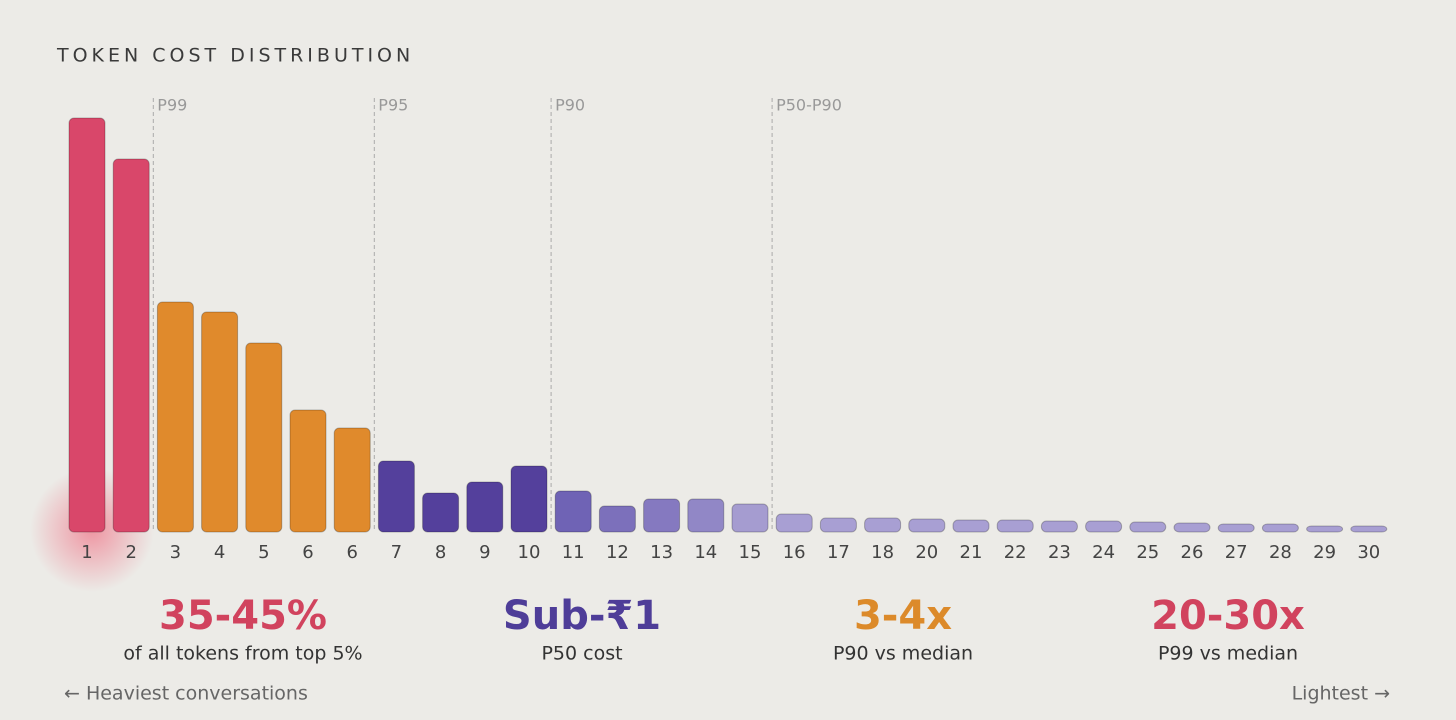 This screenshot has height=720, width=1456. What do you see at coordinates (263, 552) in the screenshot?
I see `x-tick-label: 5` at bounding box center [263, 552].